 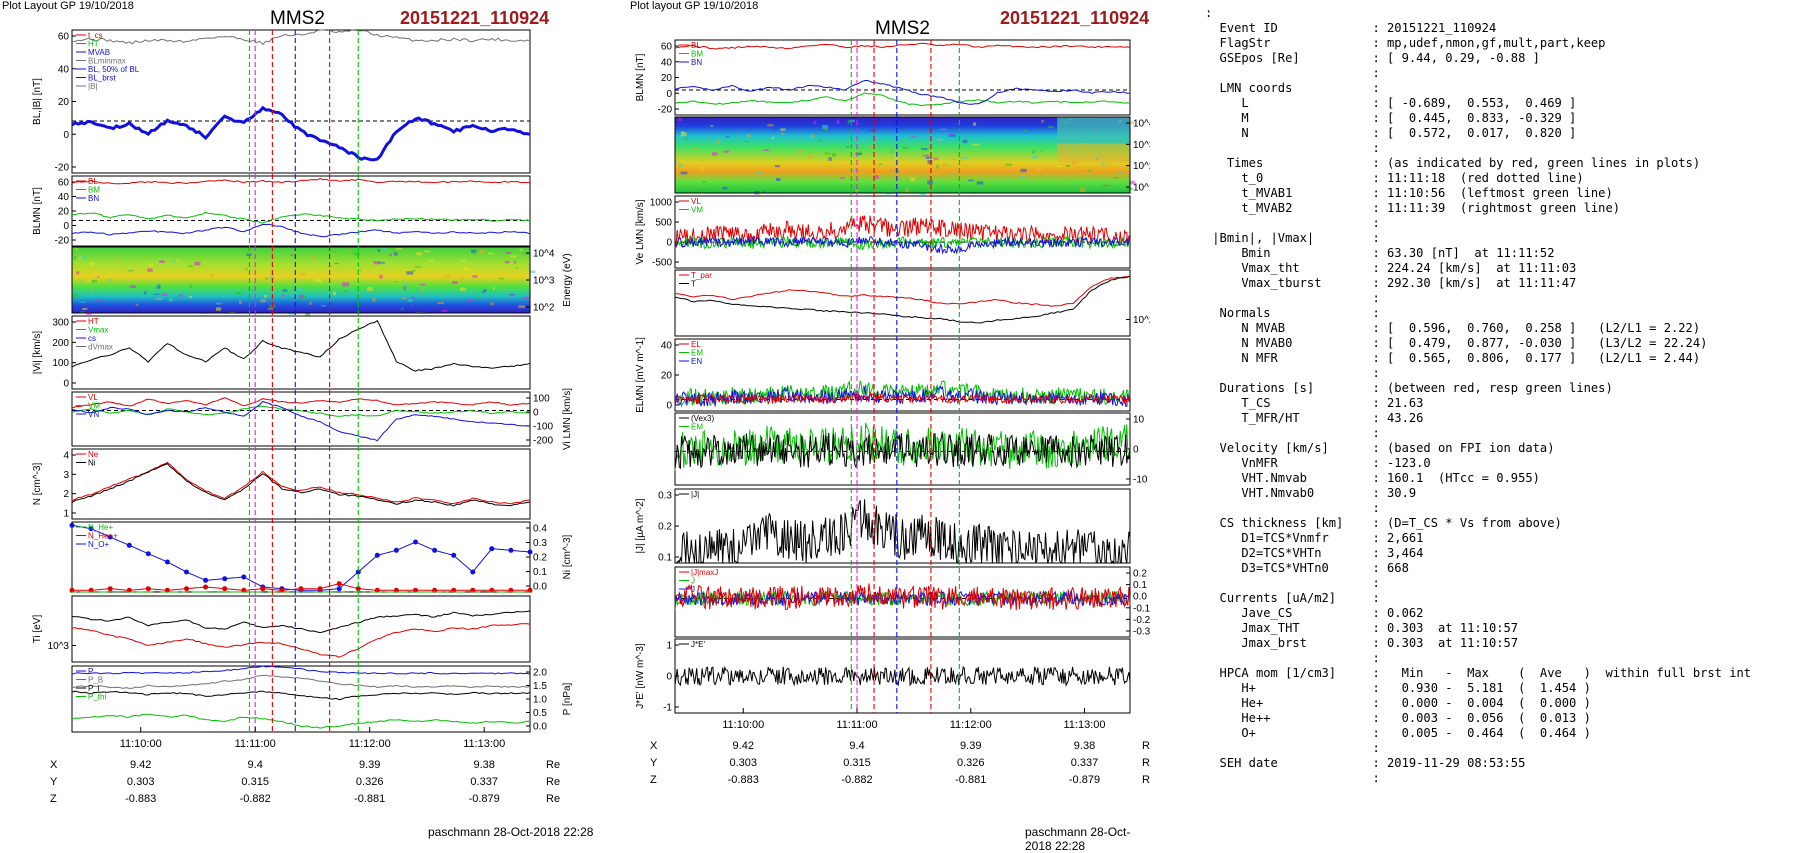 What do you see at coordinates (694, 6) in the screenshot?
I see `figure-header: Plot layout GP 19/10/2018` at bounding box center [694, 6].